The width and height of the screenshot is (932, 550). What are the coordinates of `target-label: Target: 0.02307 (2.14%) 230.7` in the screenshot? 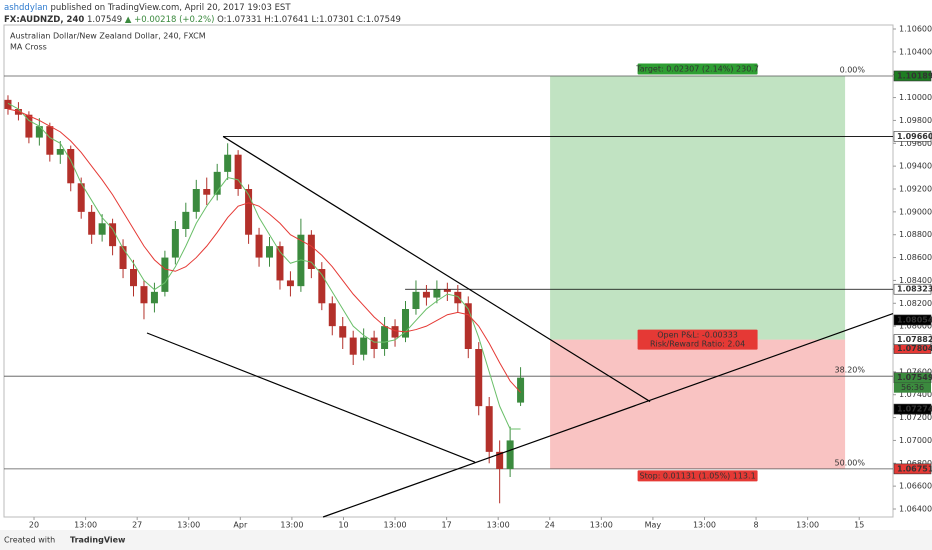 It's located at (697, 68).